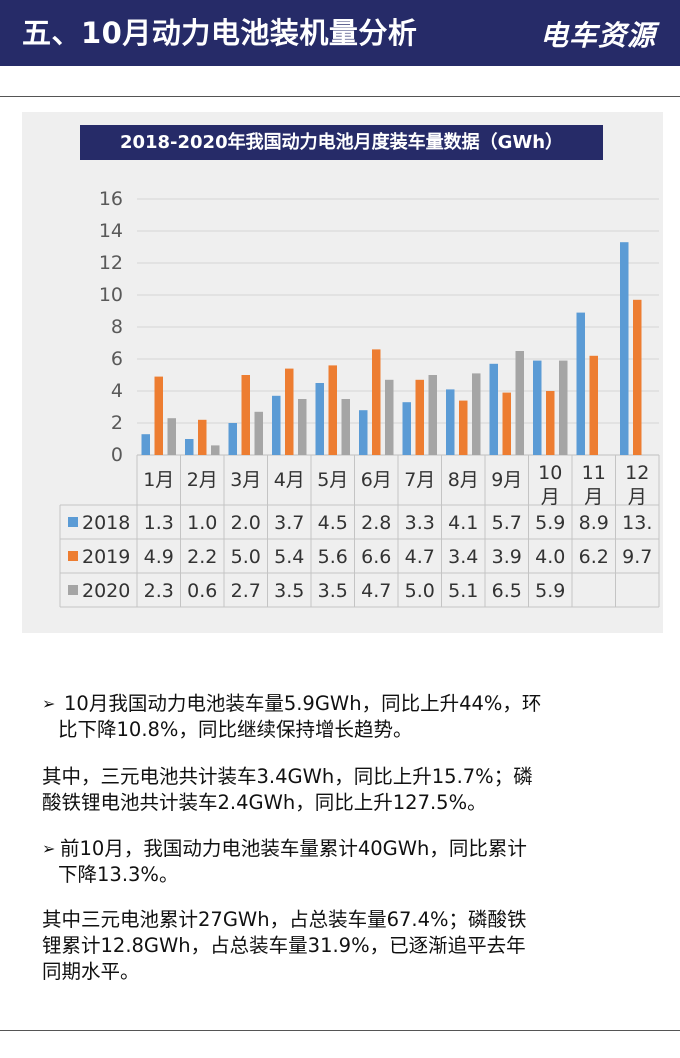 This screenshot has width=680, height=1058. I want to click on data-label: 9.7, so click(637, 557).